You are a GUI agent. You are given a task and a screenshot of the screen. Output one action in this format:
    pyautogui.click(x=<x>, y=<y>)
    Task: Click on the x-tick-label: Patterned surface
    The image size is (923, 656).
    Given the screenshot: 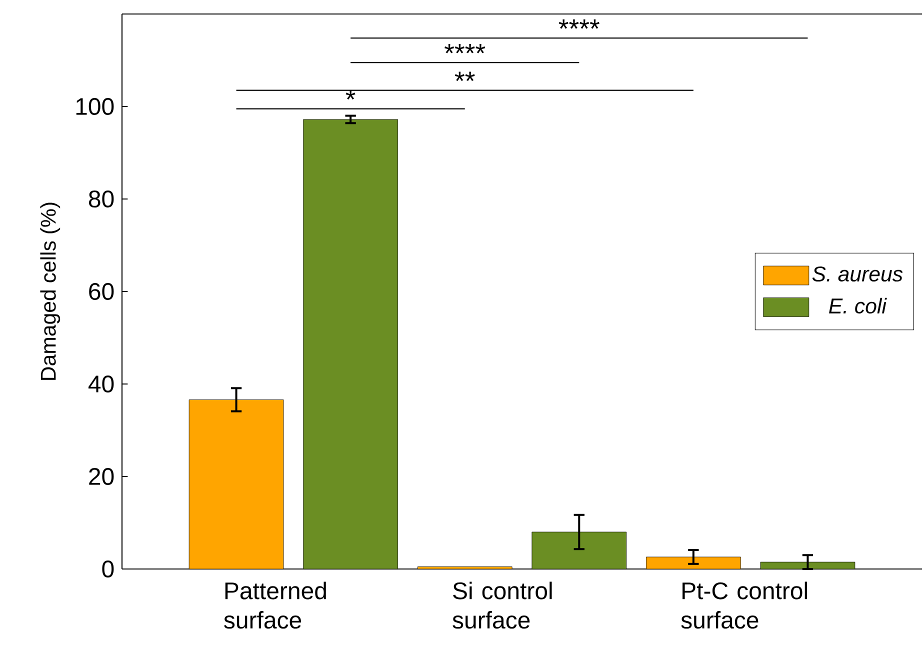 What is the action you would take?
    pyautogui.click(x=275, y=605)
    